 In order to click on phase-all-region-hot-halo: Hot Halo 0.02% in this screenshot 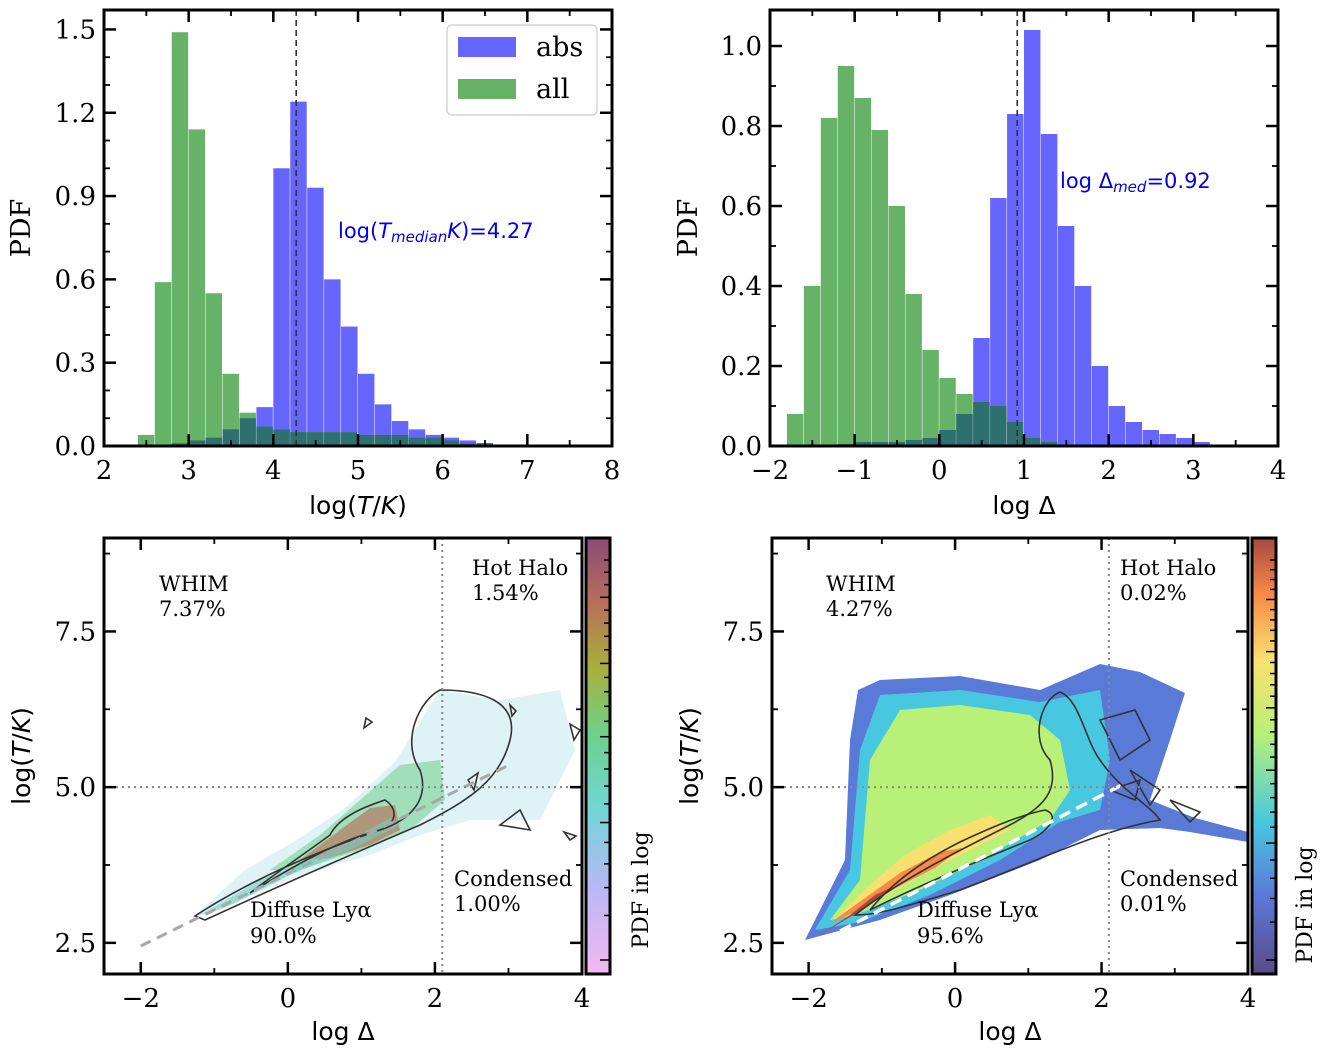, I will do `click(1168, 580)`.